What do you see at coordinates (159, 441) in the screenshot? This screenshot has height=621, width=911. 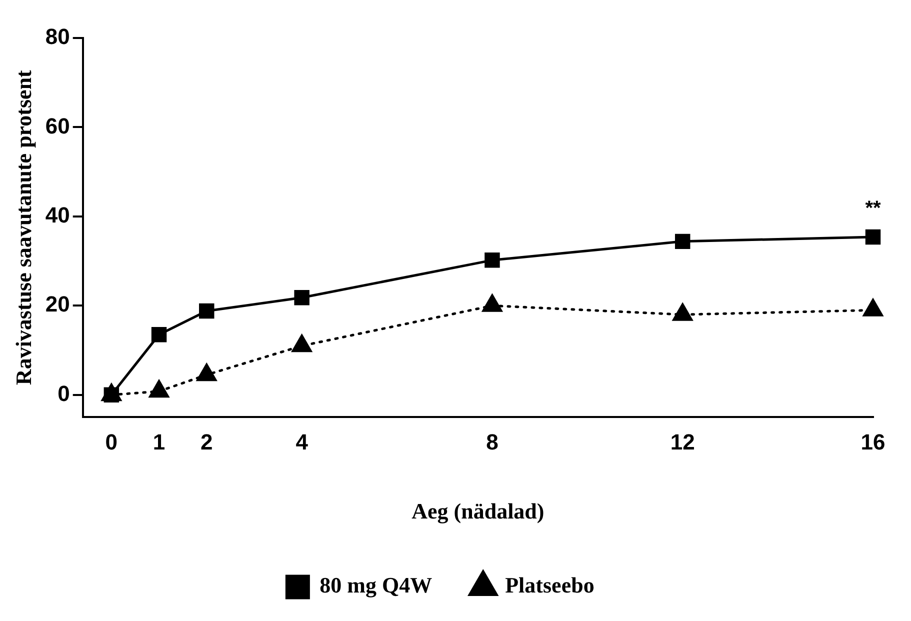 I see `x-tick-label: 1` at bounding box center [159, 441].